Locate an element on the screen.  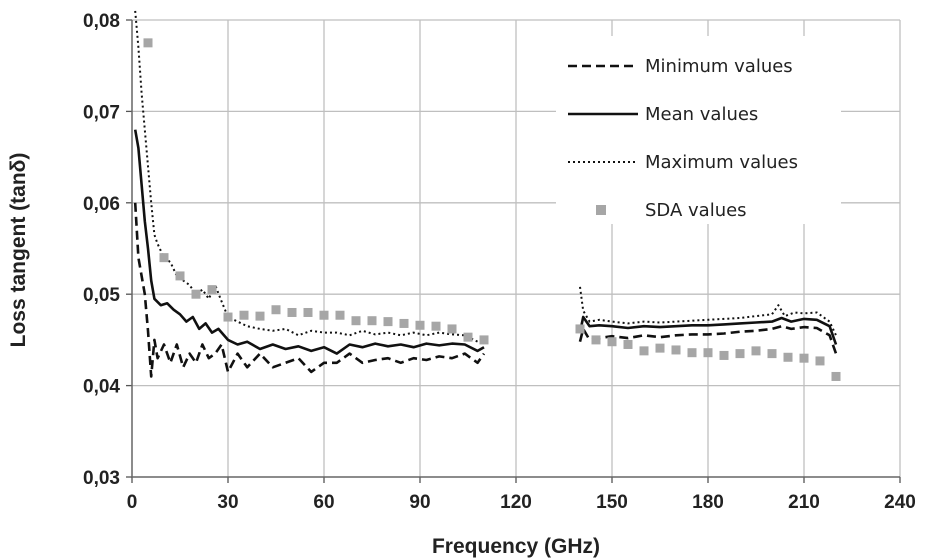
mean-values-line is located at coordinates (708, 330).